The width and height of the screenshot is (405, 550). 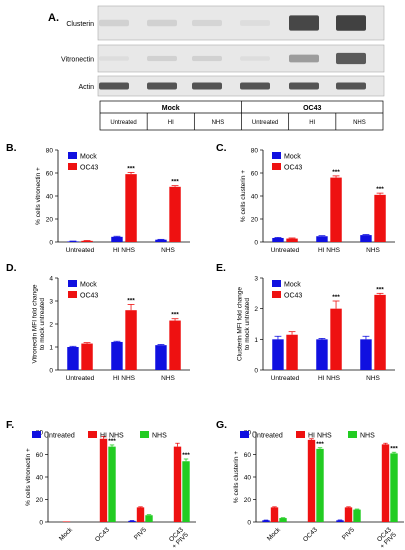 What do you see at coordinates (373, 250) in the screenshot?
I see `category-label: NHS` at bounding box center [373, 250].